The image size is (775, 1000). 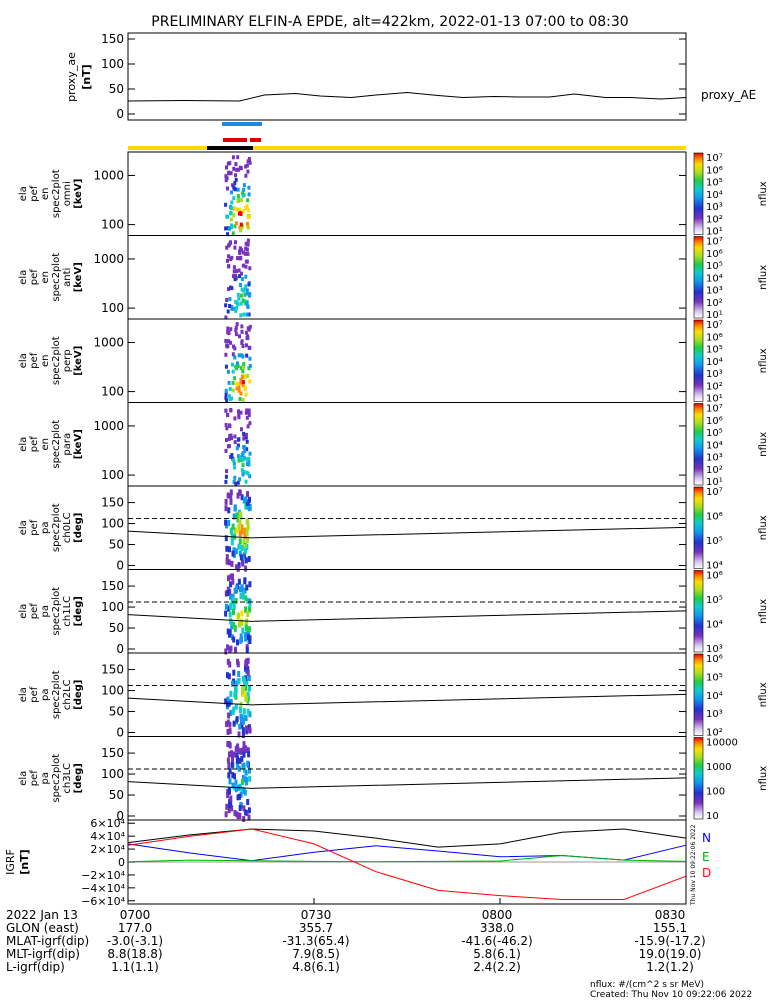 What do you see at coordinates (714, 566) in the screenshot?
I see `colorbar-tick-label: 10⁴` at bounding box center [714, 566].